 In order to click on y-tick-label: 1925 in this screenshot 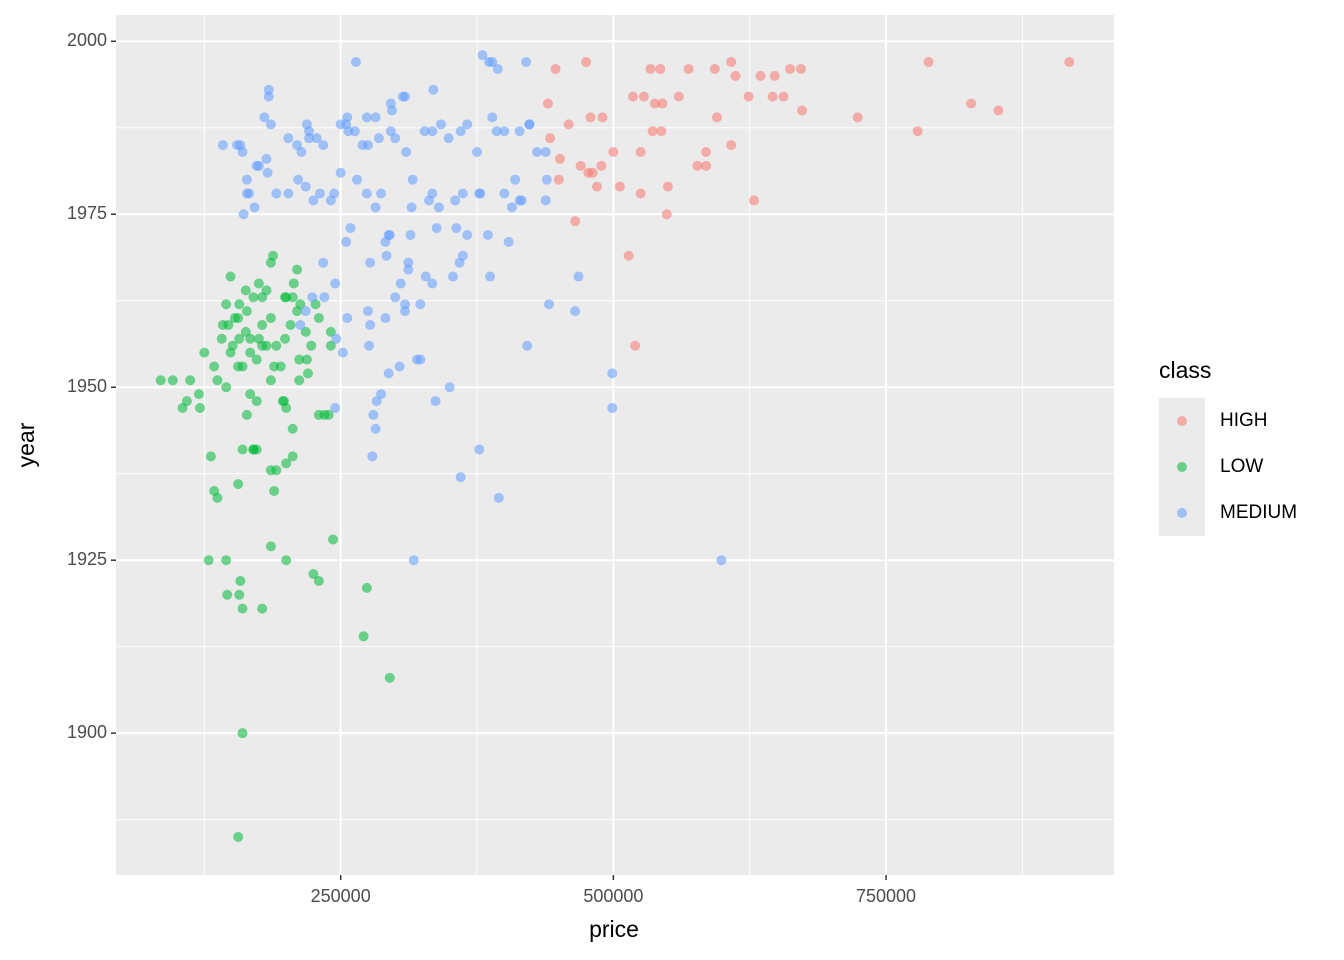, I will do `click(87, 559)`.